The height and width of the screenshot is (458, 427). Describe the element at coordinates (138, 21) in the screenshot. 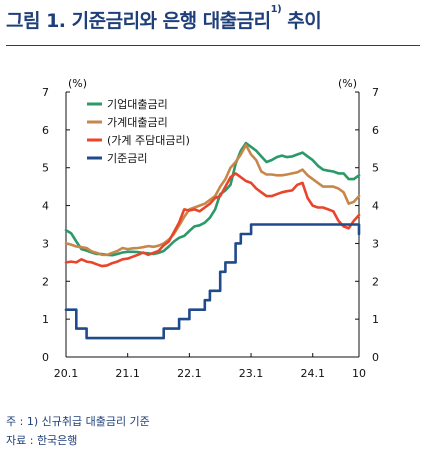

I see `chart-title-main: 그림 1. 기준금리와 은행 대출금리` at that location.